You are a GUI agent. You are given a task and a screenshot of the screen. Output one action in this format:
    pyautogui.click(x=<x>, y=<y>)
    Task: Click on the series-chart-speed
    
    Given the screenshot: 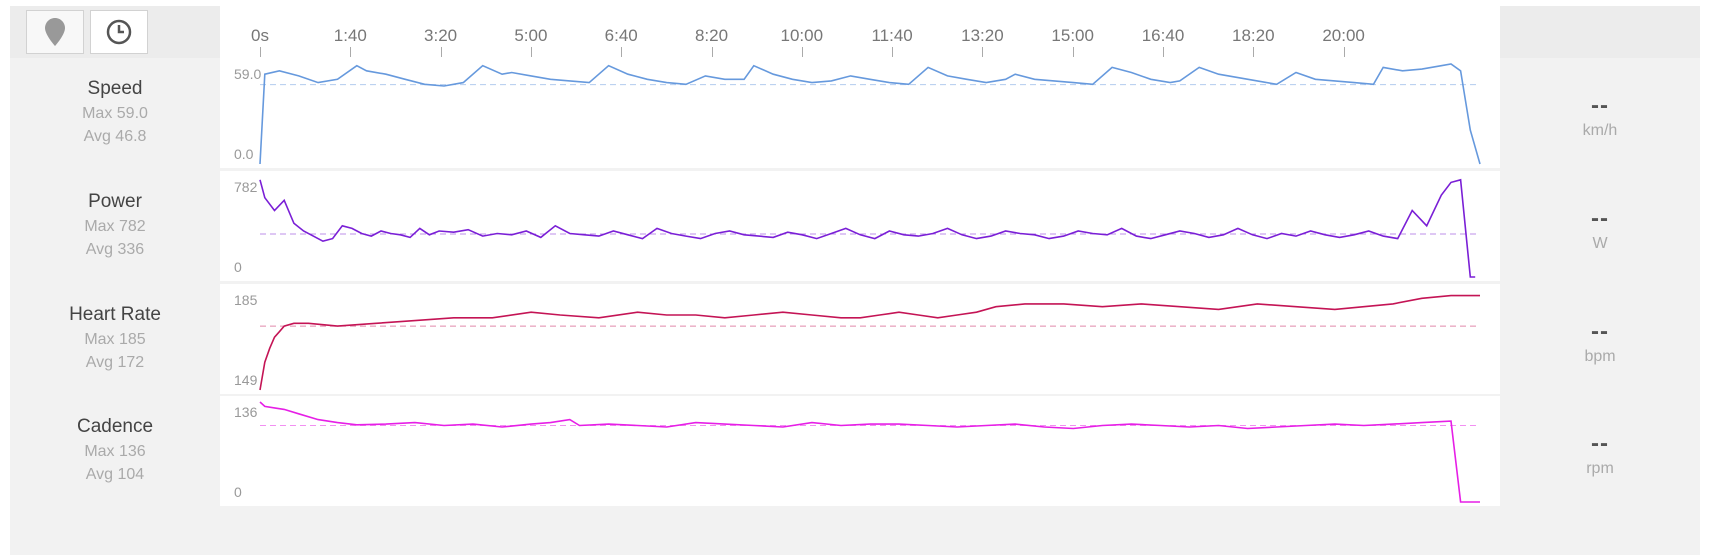 What is the action you would take?
    pyautogui.click(x=870, y=114)
    